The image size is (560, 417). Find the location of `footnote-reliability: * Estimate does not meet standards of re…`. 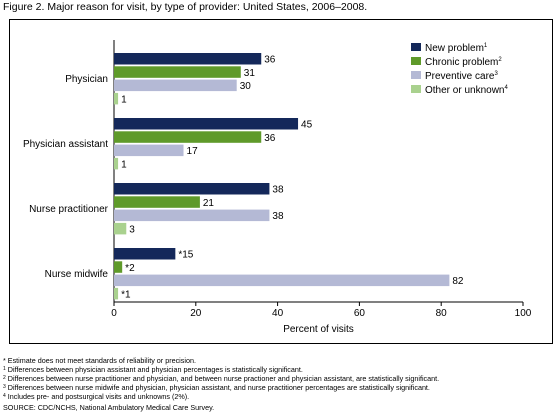

footnote-reliability: * Estimate does not meet standards of re… is located at coordinates (99, 360).